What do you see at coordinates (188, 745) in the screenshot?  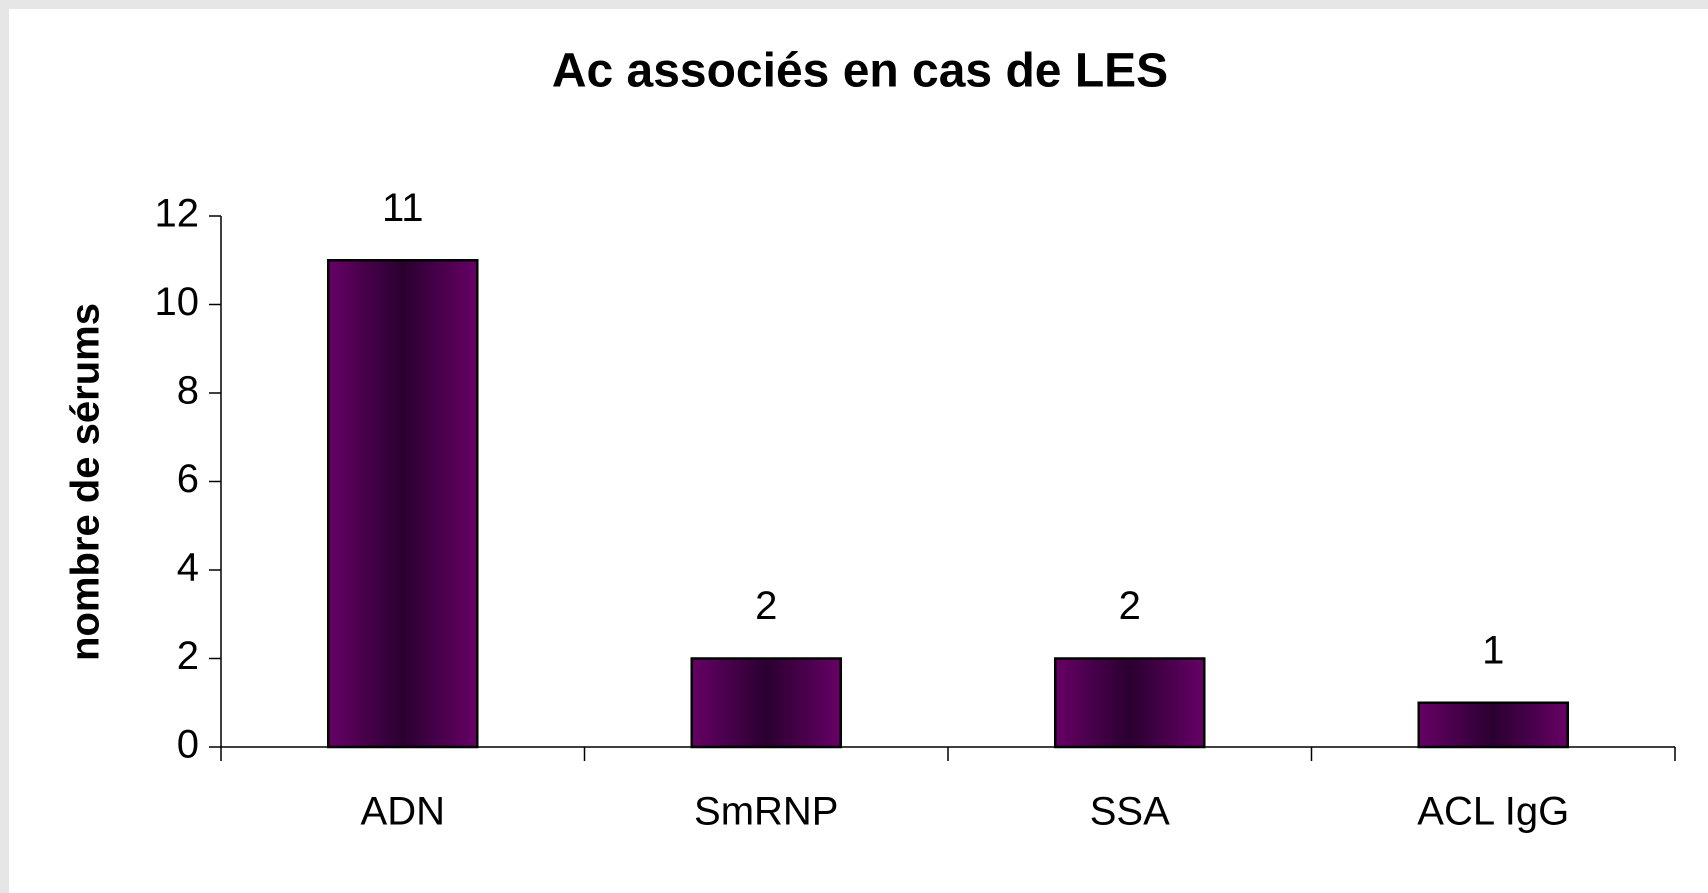 I see `y-tick-label: 0` at bounding box center [188, 745].